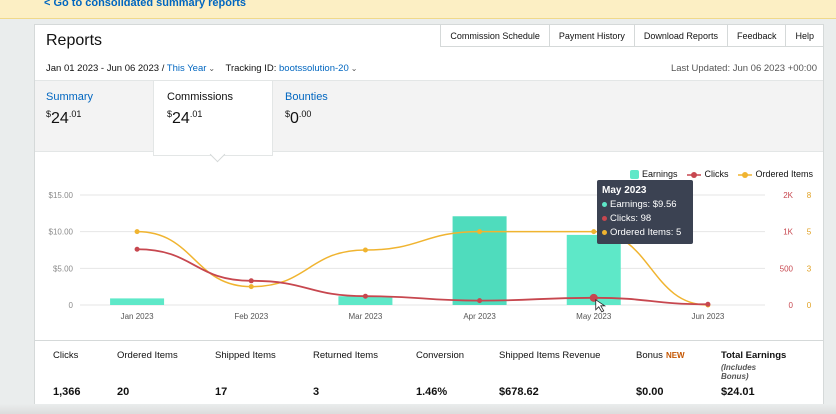 The width and height of the screenshot is (836, 414). I want to click on right-axis-clicks-tick: 500, so click(787, 268).